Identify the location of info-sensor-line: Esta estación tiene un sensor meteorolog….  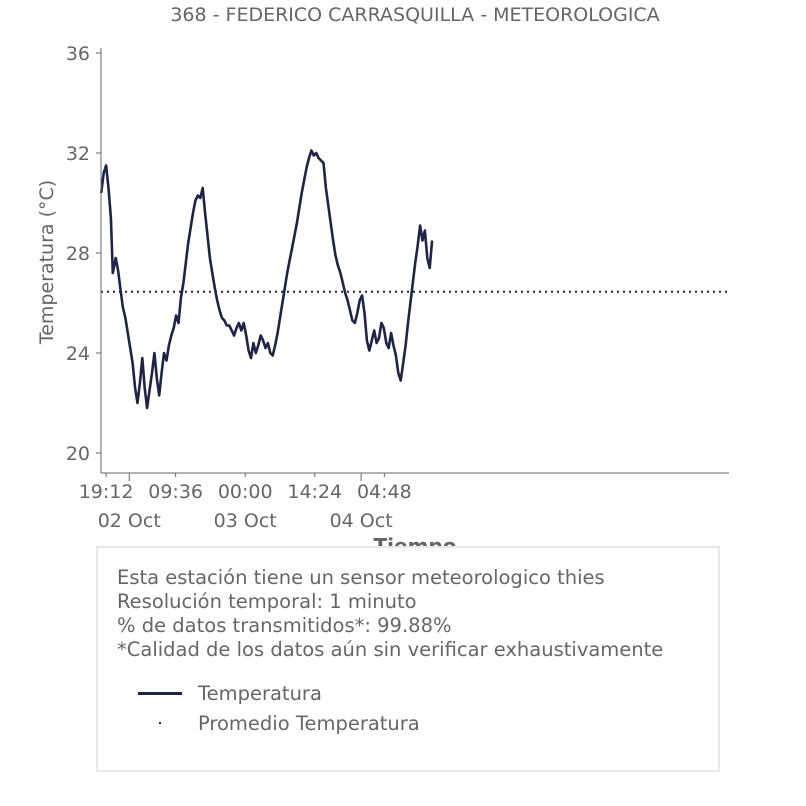
(361, 577).